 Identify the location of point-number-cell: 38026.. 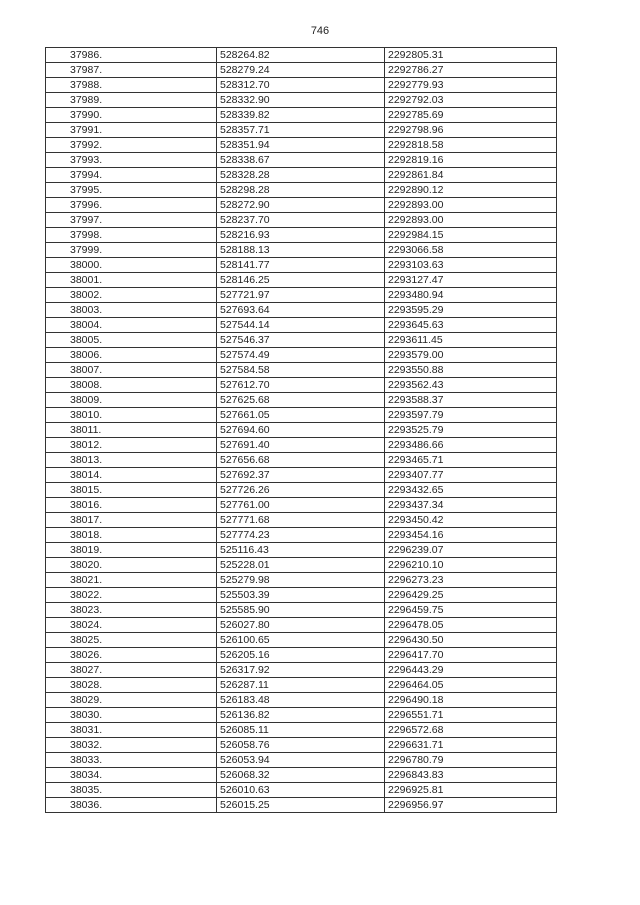
(131, 655).